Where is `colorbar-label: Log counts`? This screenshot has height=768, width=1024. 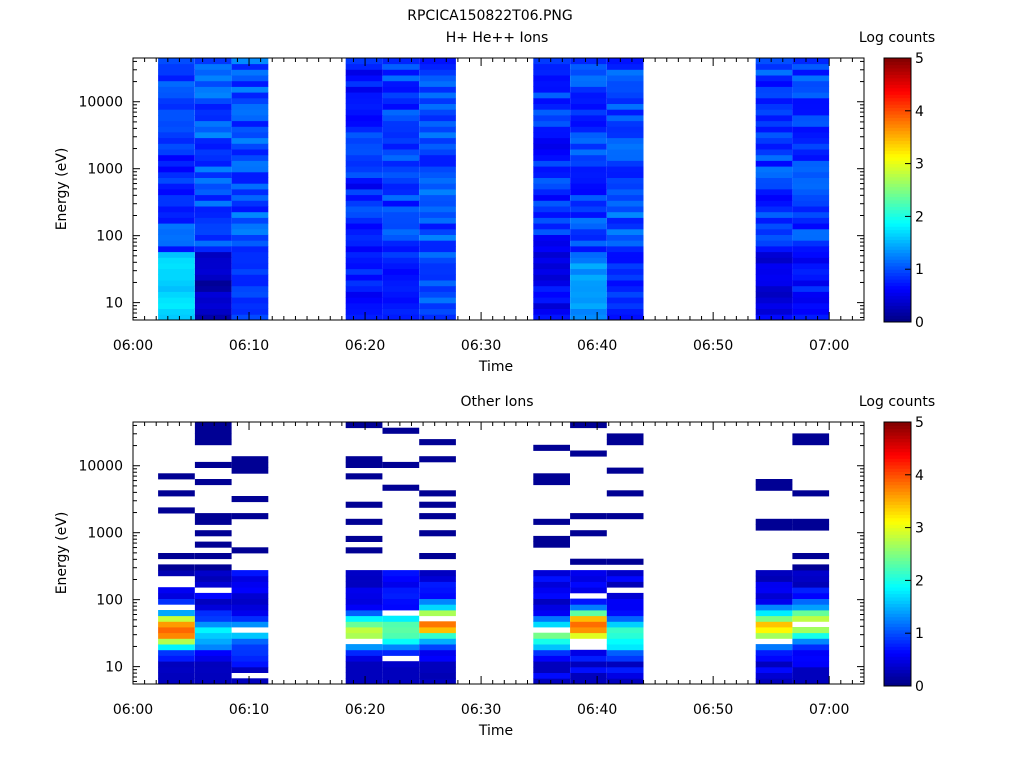 colorbar-label: Log counts is located at coordinates (897, 402).